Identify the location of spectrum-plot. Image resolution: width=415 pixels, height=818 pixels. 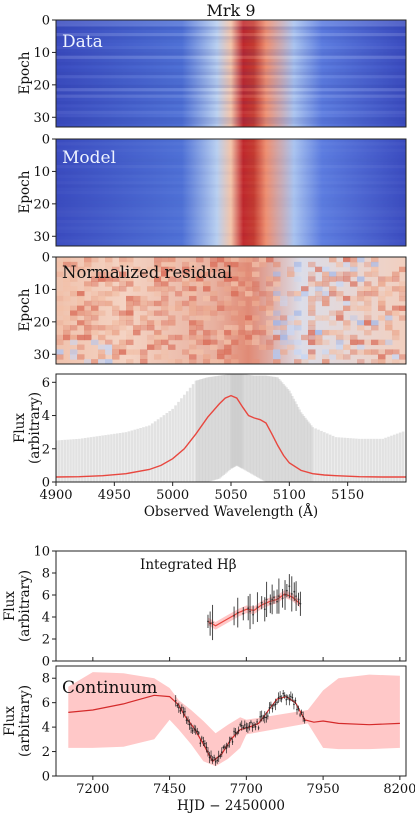
(231, 428).